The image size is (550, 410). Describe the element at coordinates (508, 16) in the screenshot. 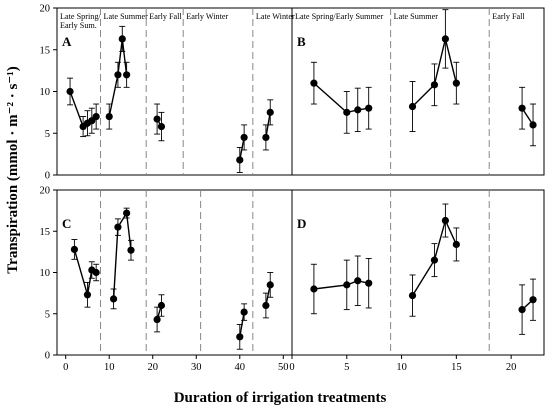

I see `panel-b-season-label: Early Fall` at that location.